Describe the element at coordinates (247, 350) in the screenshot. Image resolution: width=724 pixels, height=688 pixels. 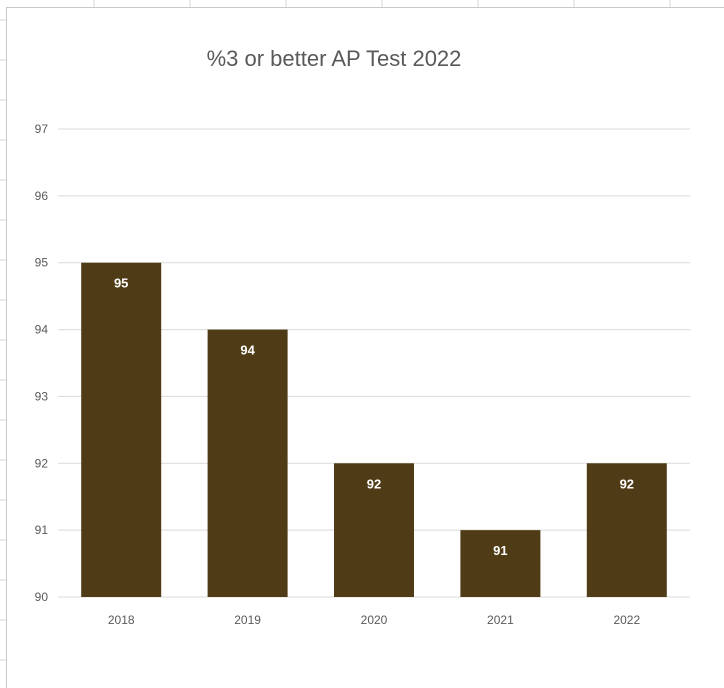
I see `data-label: 94` at that location.